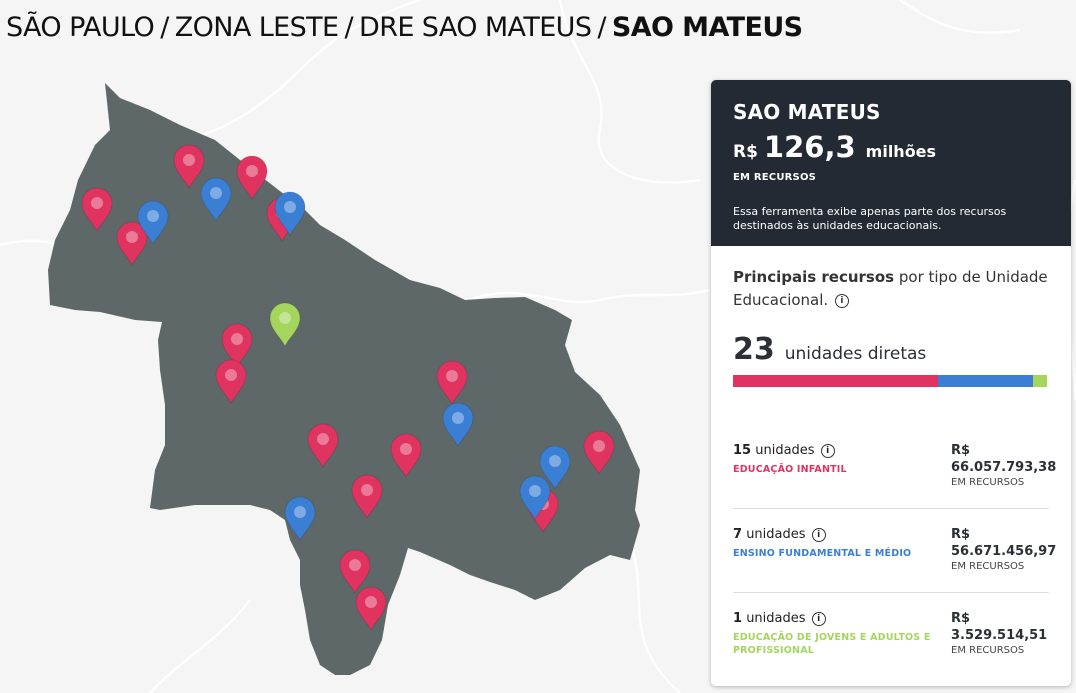 The height and width of the screenshot is (693, 1076). I want to click on row-count: 15 unidades i, so click(835, 450).